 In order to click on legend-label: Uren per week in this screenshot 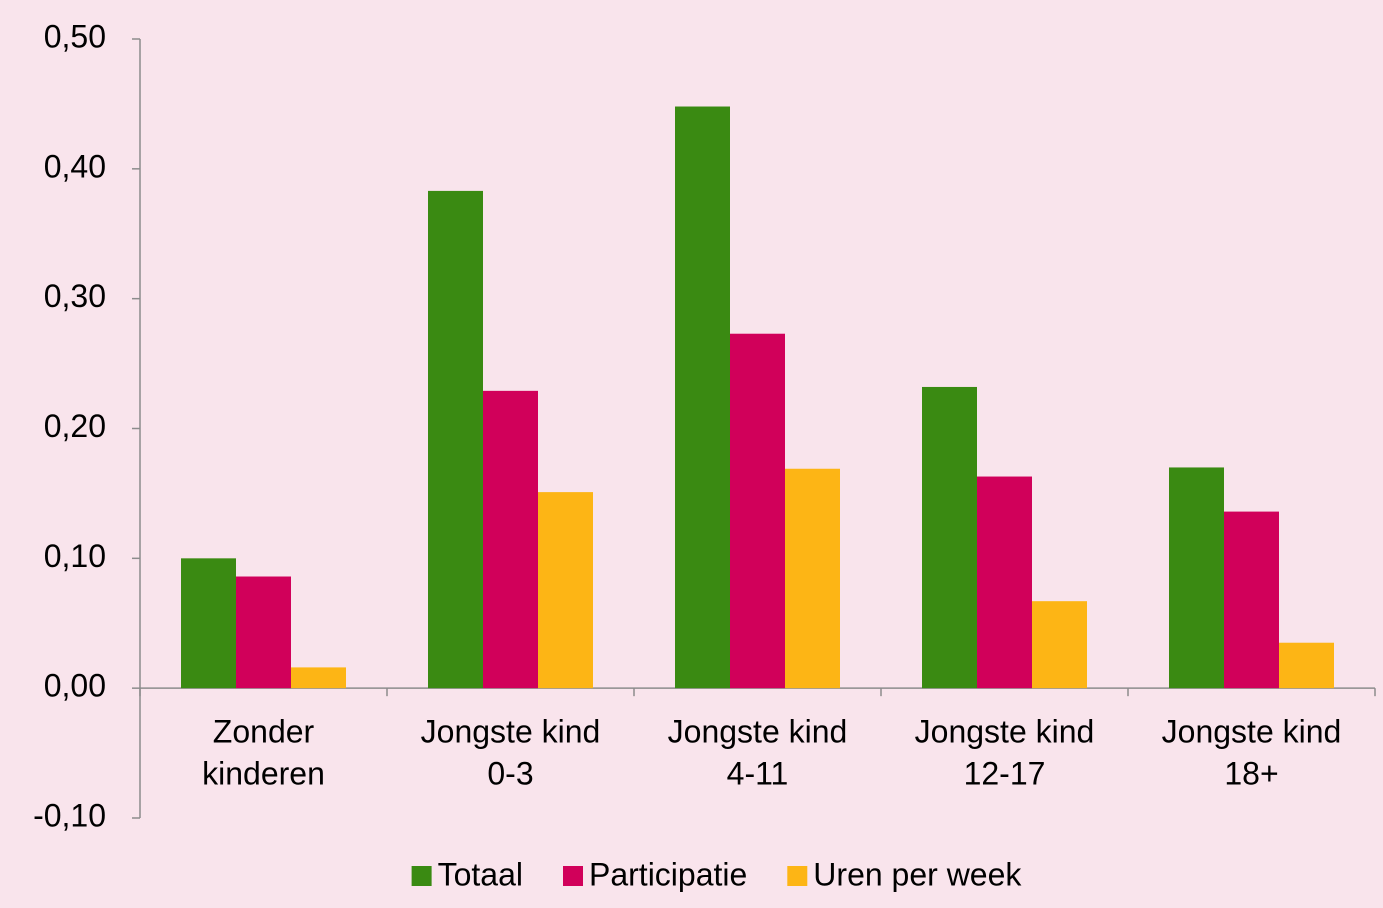, I will do `click(917, 874)`.